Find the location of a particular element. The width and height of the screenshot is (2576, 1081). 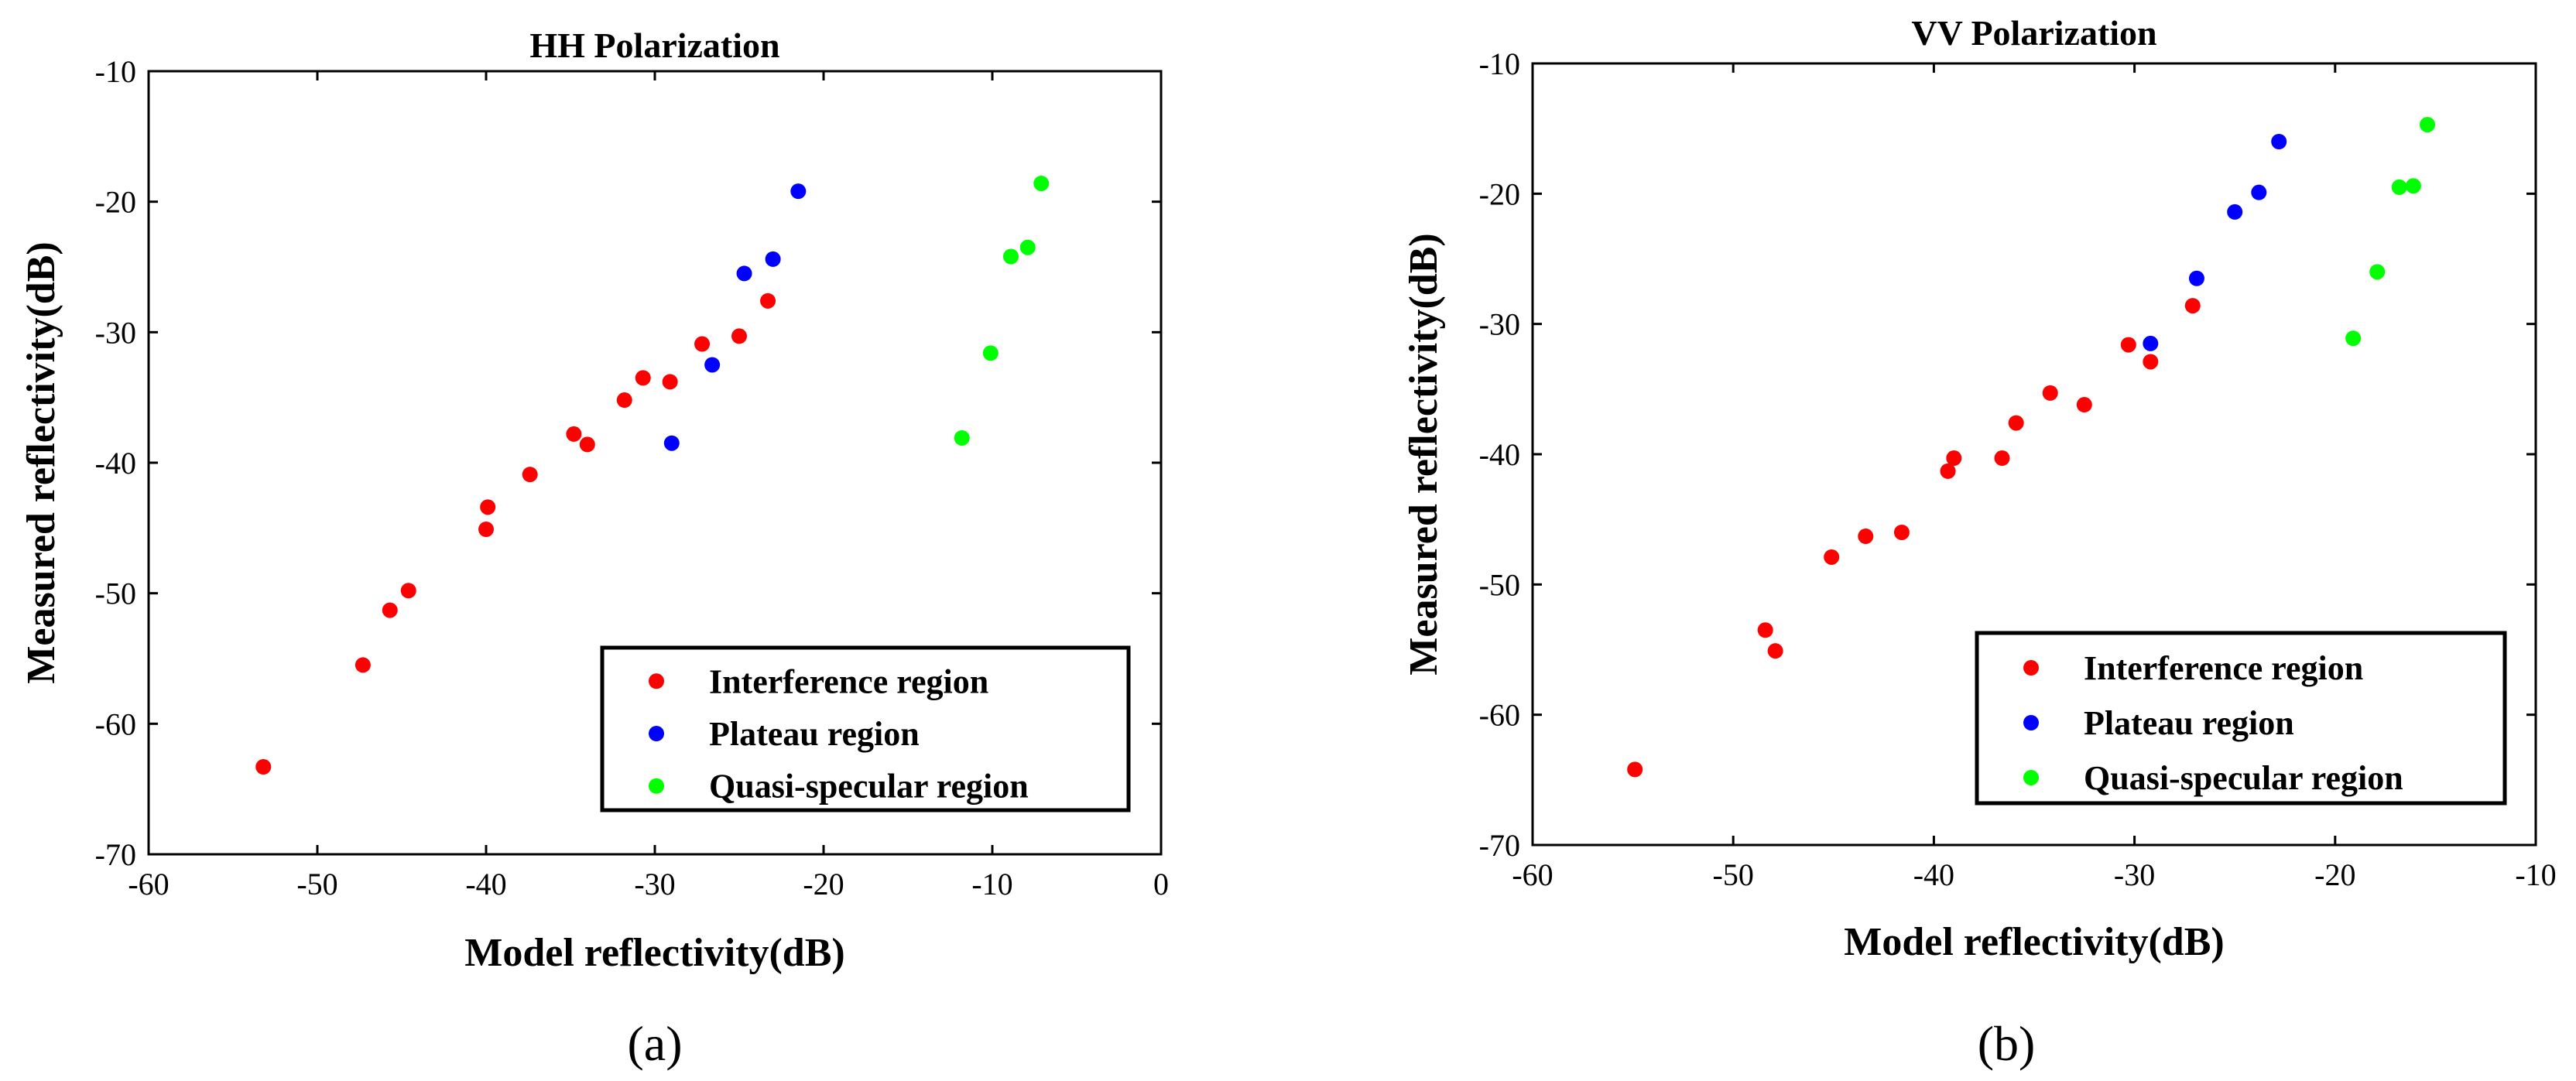

chart-title: VV Polarization is located at coordinates (2033, 33).